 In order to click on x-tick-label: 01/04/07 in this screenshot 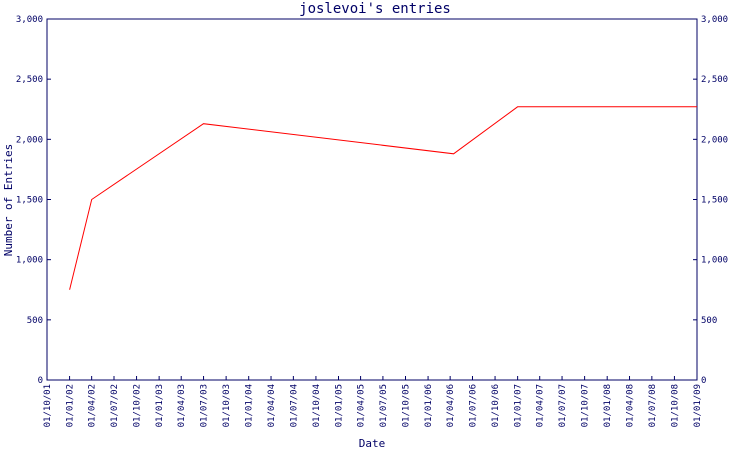, I will do `click(541, 405)`.